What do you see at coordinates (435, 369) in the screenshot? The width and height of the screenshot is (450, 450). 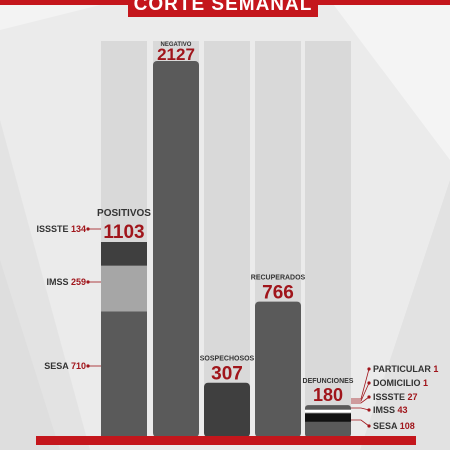 I see `annotation-defunciones-particular-value: 1` at bounding box center [435, 369].